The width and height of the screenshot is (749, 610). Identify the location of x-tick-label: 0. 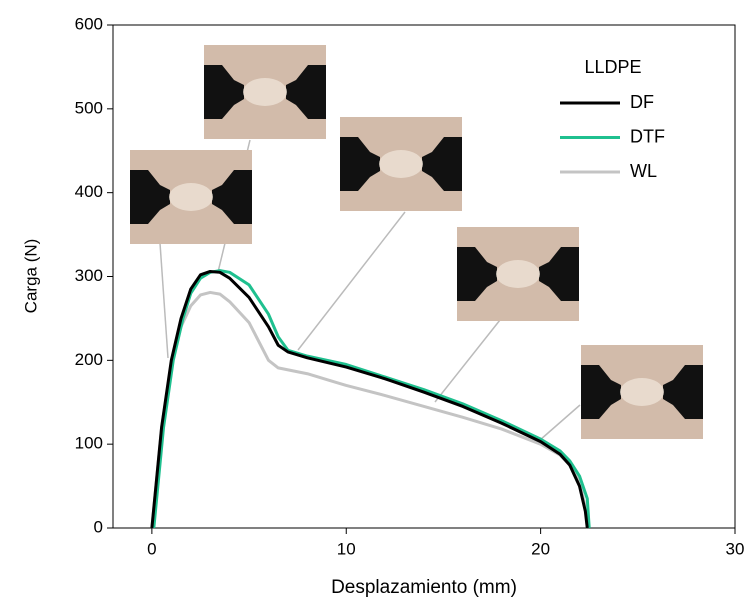
(151, 548).